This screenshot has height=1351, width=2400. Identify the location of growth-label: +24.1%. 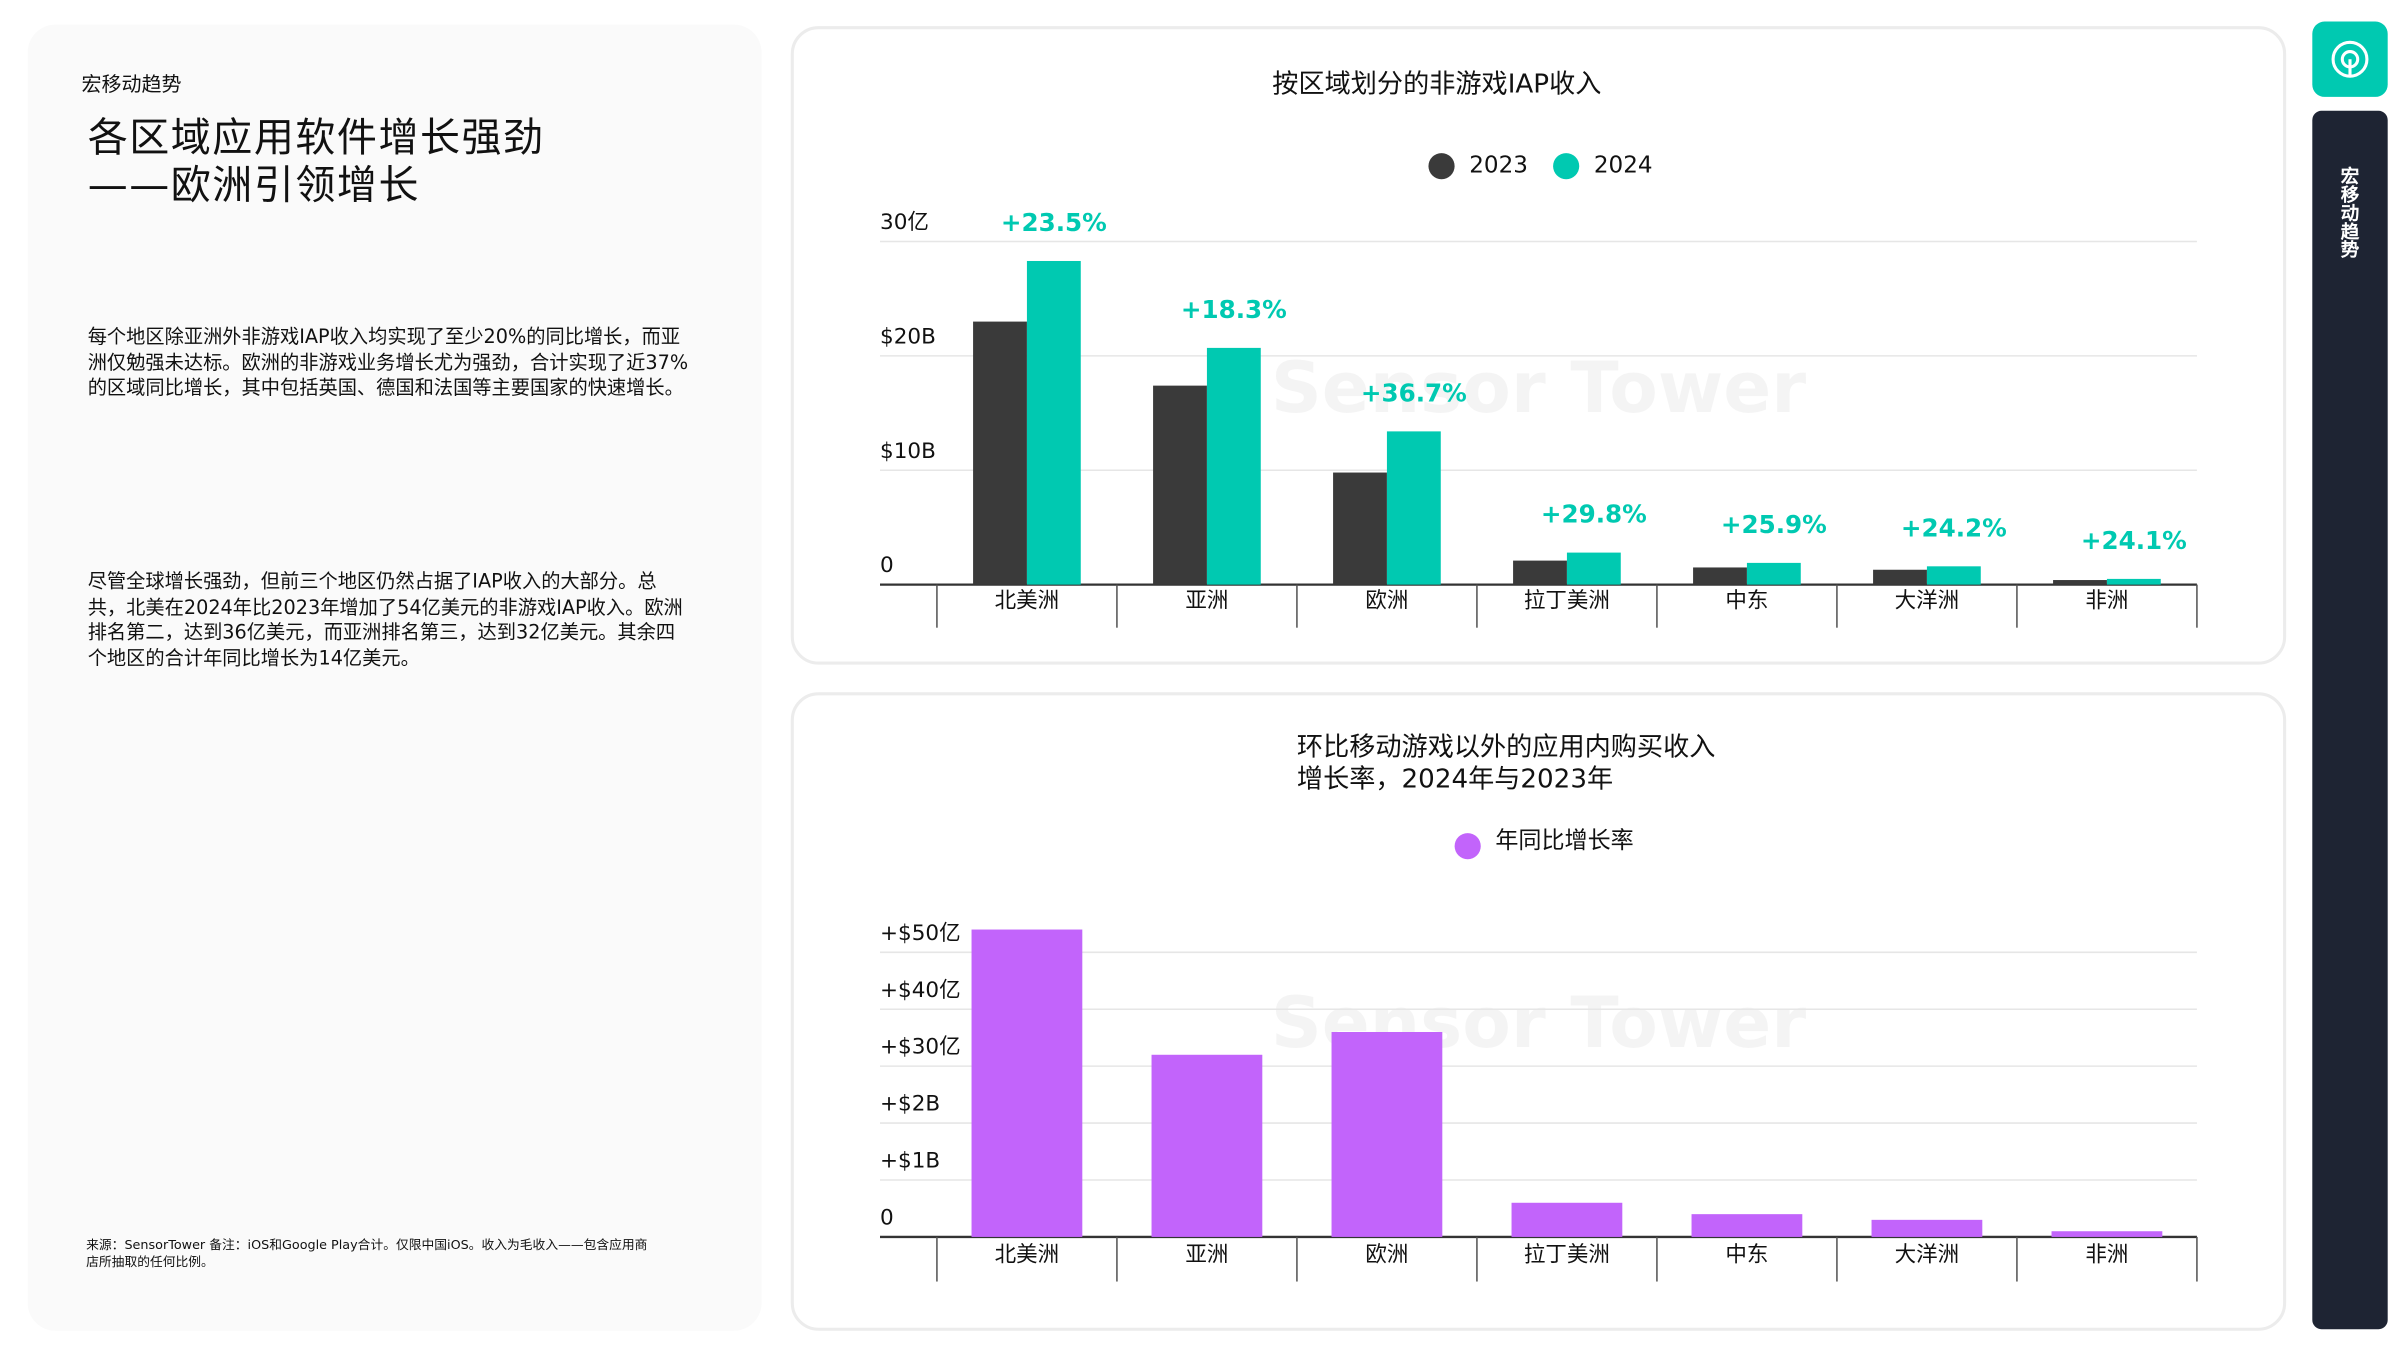
(2134, 540).